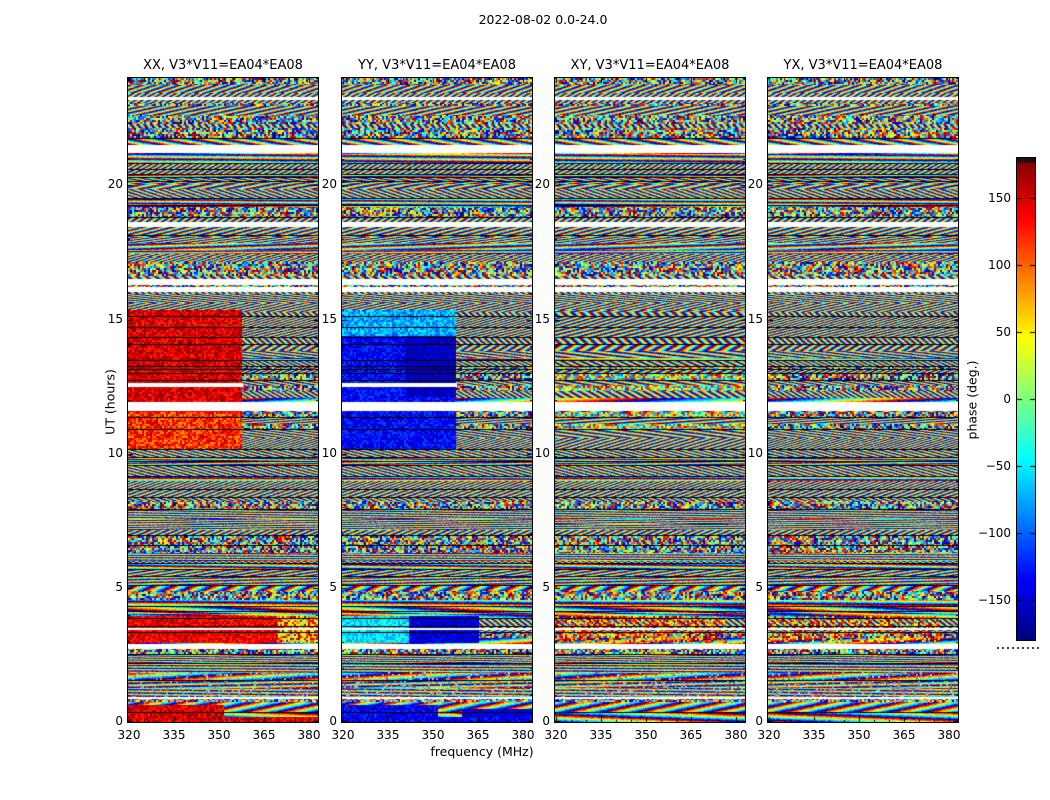  What do you see at coordinates (863, 65) in the screenshot?
I see `panel-title-yx: YX, V3*V11=EA04*EA08` at bounding box center [863, 65].